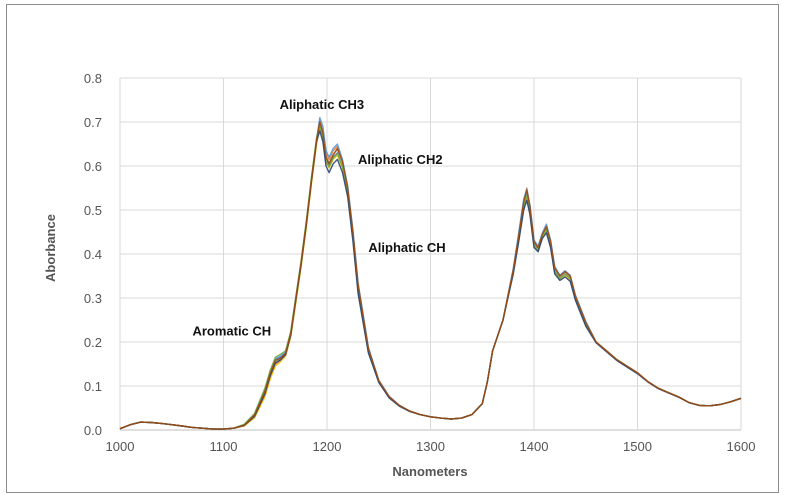 Image resolution: width=785 pixels, height=497 pixels. Describe the element at coordinates (741, 446) in the screenshot. I see `x-tick-label: 1600` at that location.